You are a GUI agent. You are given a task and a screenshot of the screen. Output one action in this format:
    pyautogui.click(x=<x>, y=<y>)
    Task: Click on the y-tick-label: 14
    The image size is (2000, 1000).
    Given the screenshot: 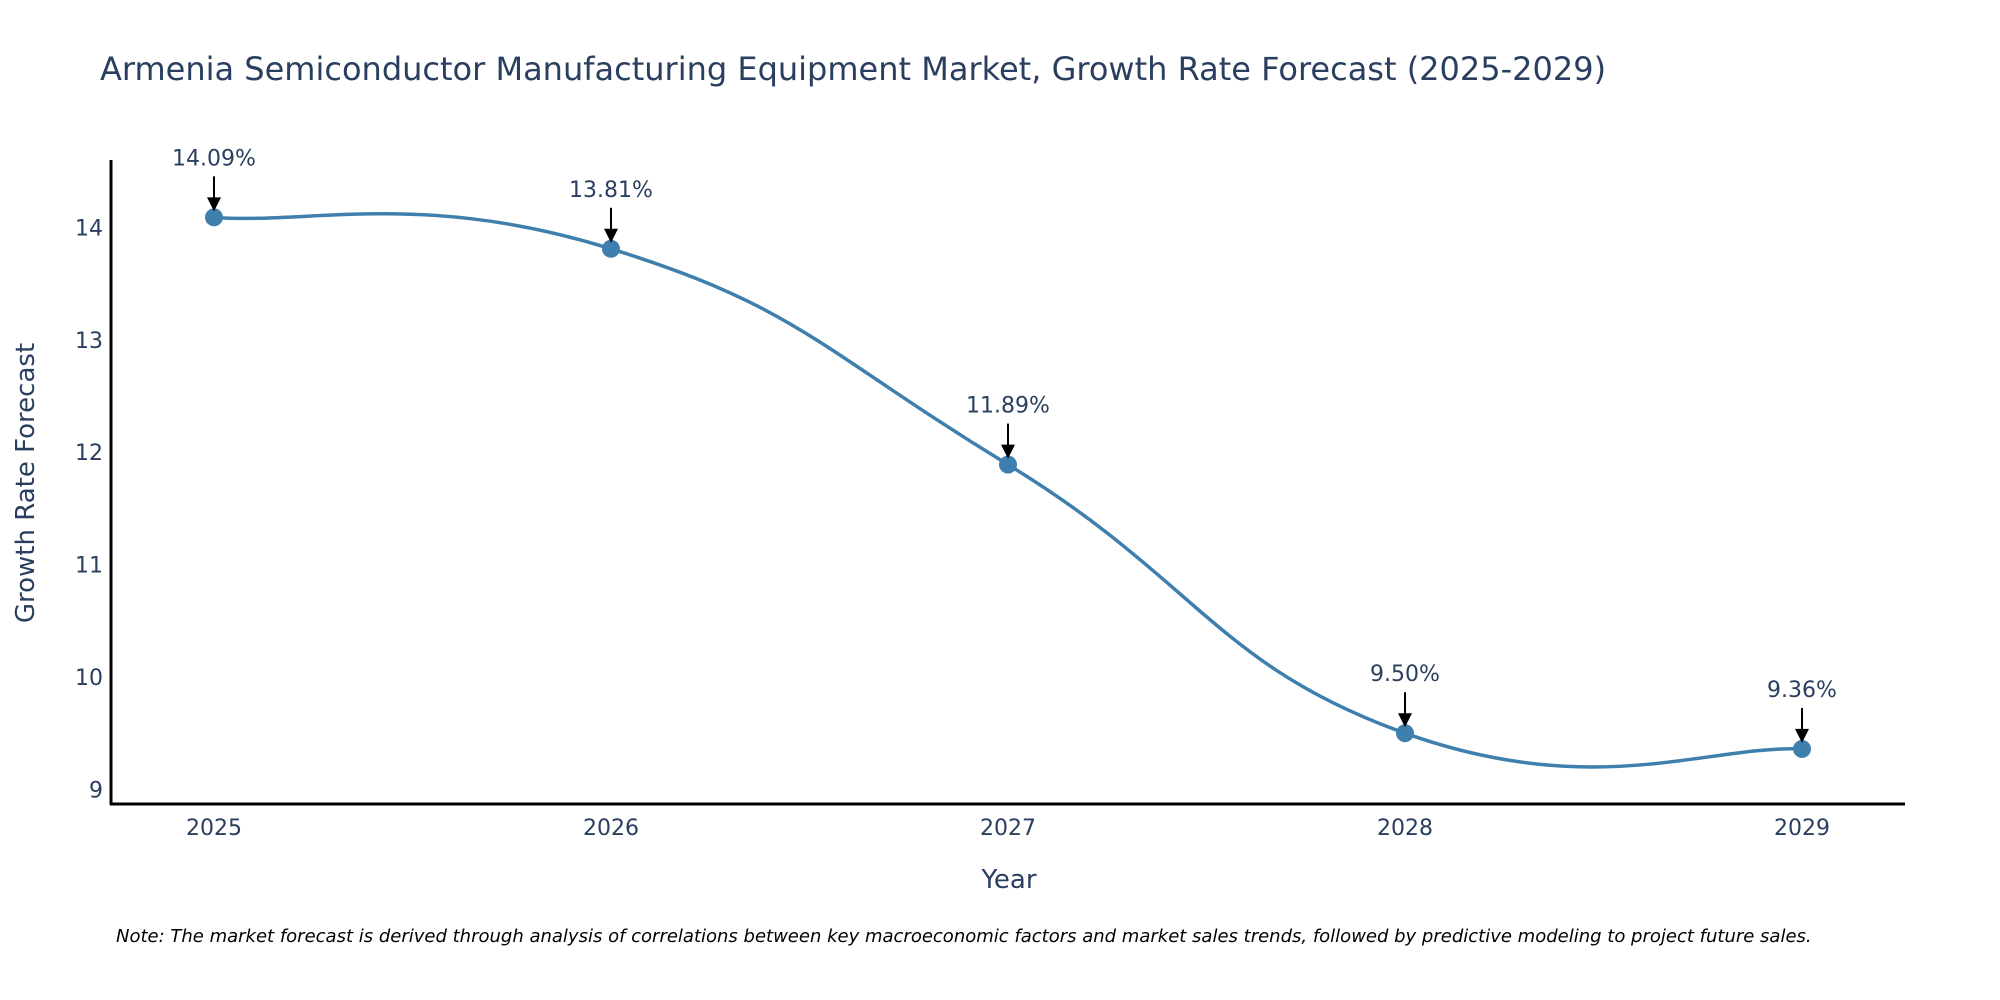 What is the action you would take?
    pyautogui.click(x=89, y=228)
    